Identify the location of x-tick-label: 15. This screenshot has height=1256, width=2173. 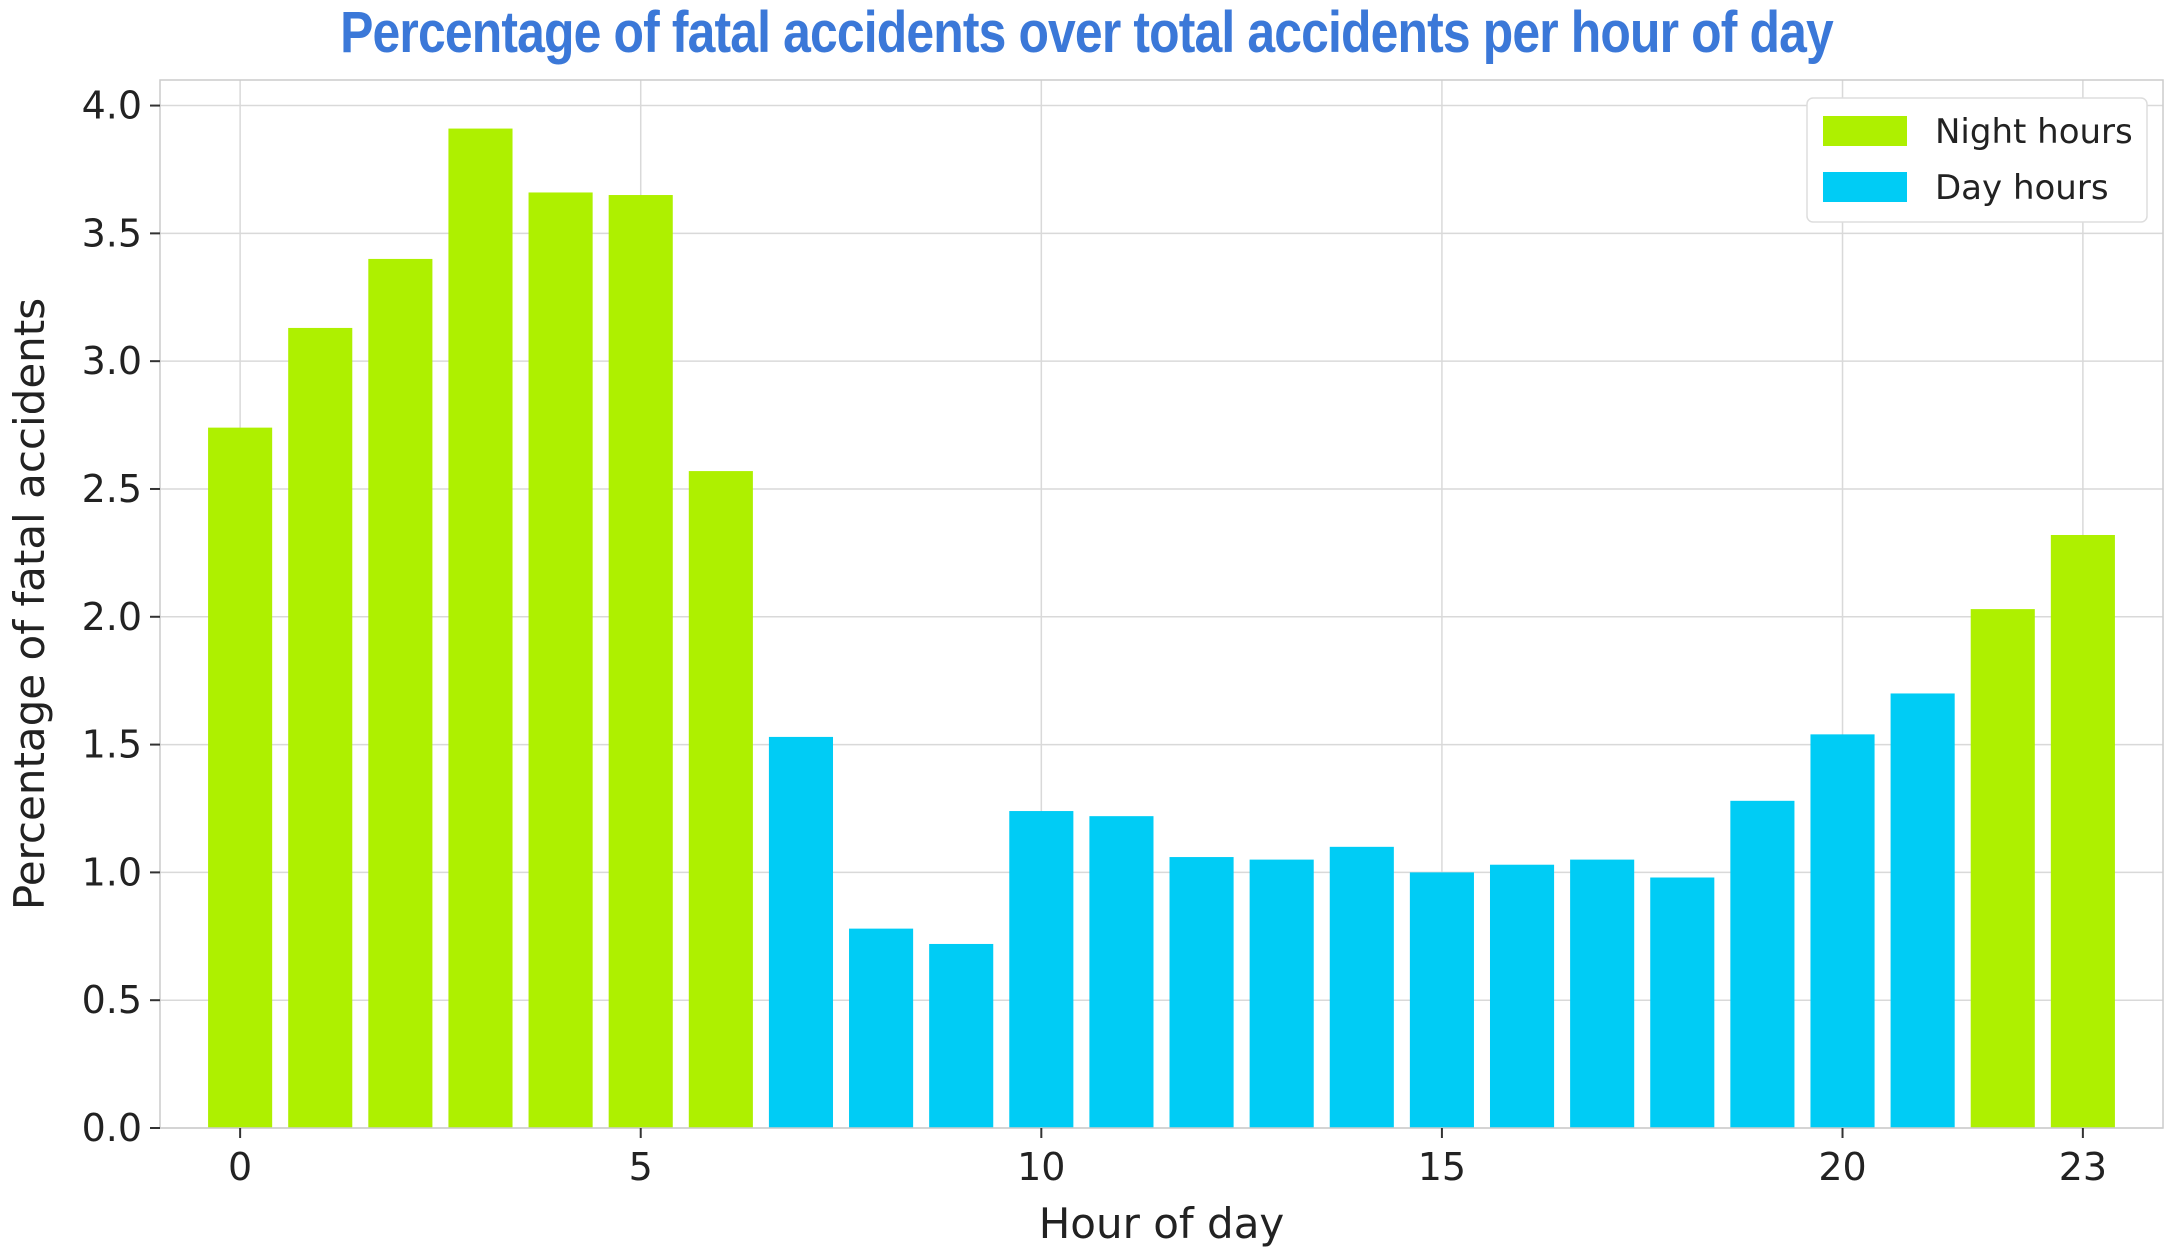
(1442, 1167).